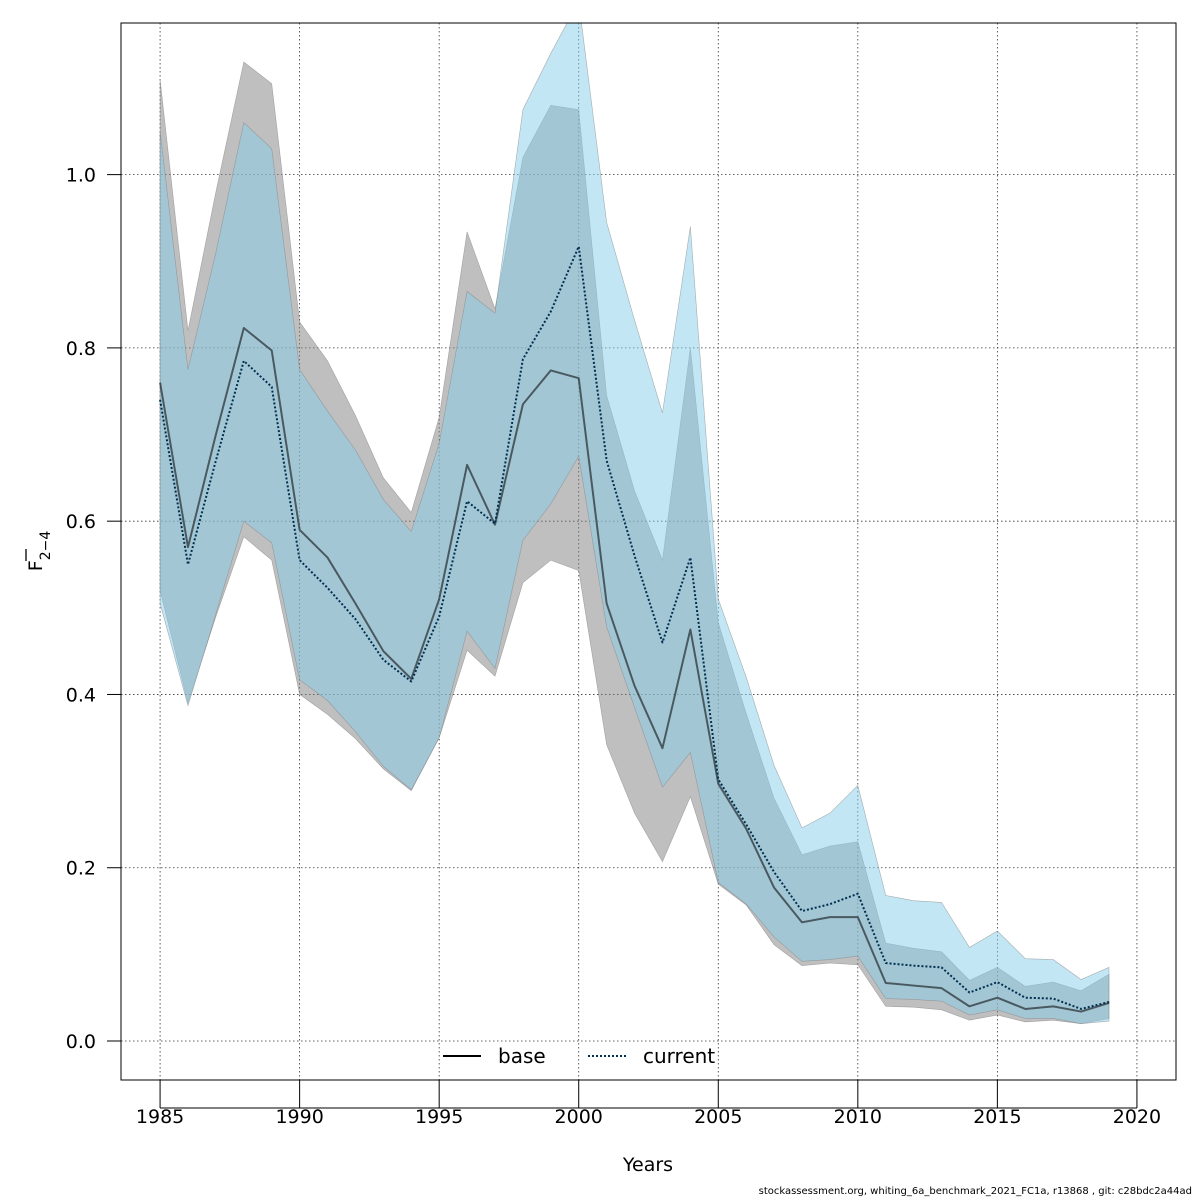  What do you see at coordinates (648, 1104) in the screenshot?
I see `x-axis: 1985 1990 1995 2000 2005 2010 2015 2020` at bounding box center [648, 1104].